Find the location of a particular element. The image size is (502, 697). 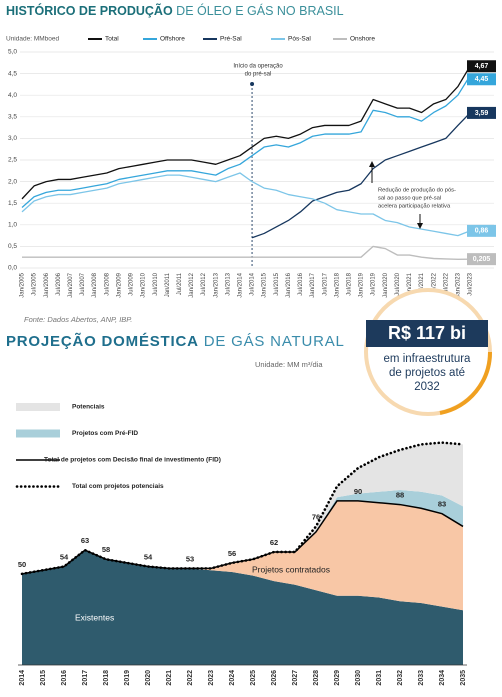

x-tick-label: Jul/2012 is located at coordinates (204, 283).